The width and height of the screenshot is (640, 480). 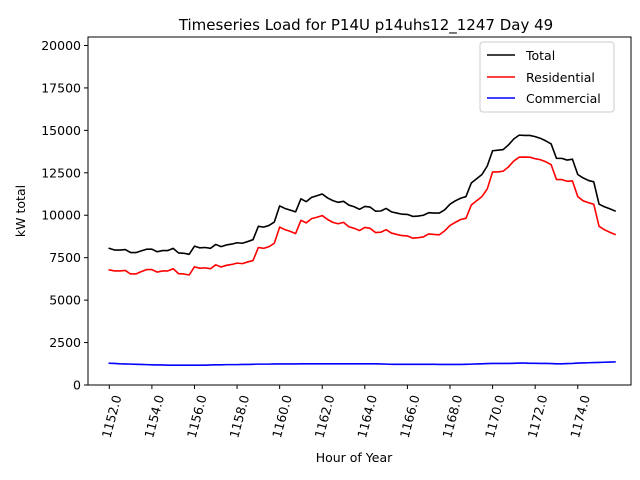 I want to click on y-tick-label: 7500, so click(x=65, y=257).